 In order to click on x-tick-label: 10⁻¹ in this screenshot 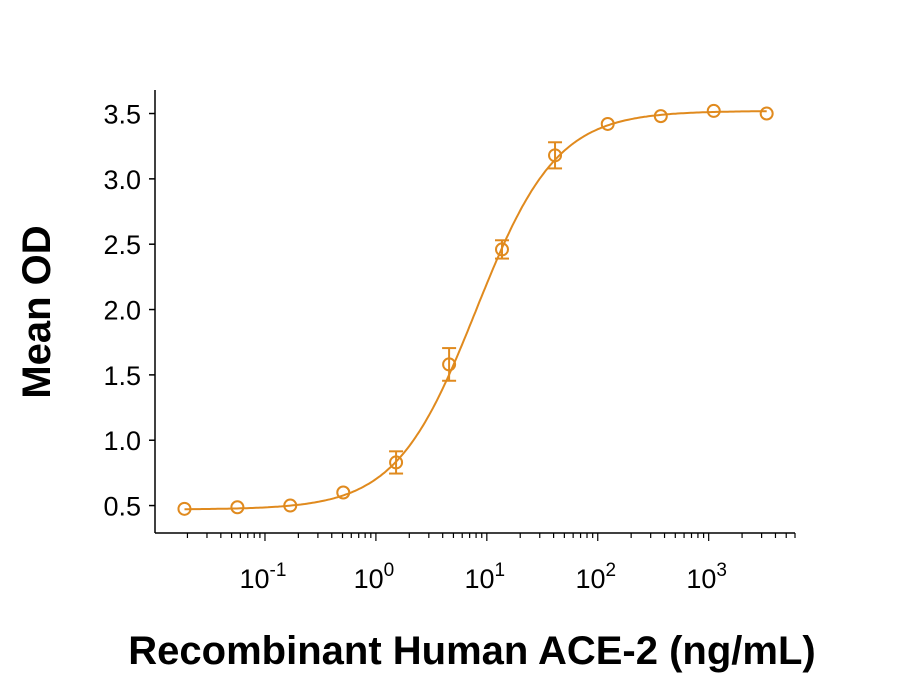, I will do `click(262, 577)`.